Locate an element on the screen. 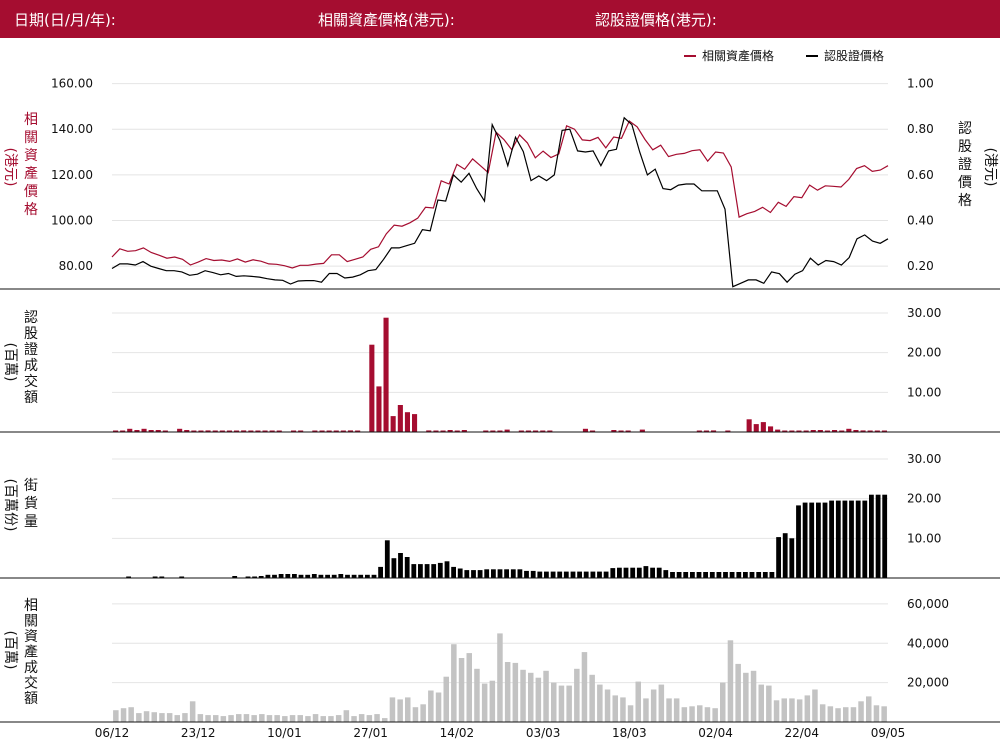  underlying-turnover-tick-label: 40,000 is located at coordinates (928, 643).